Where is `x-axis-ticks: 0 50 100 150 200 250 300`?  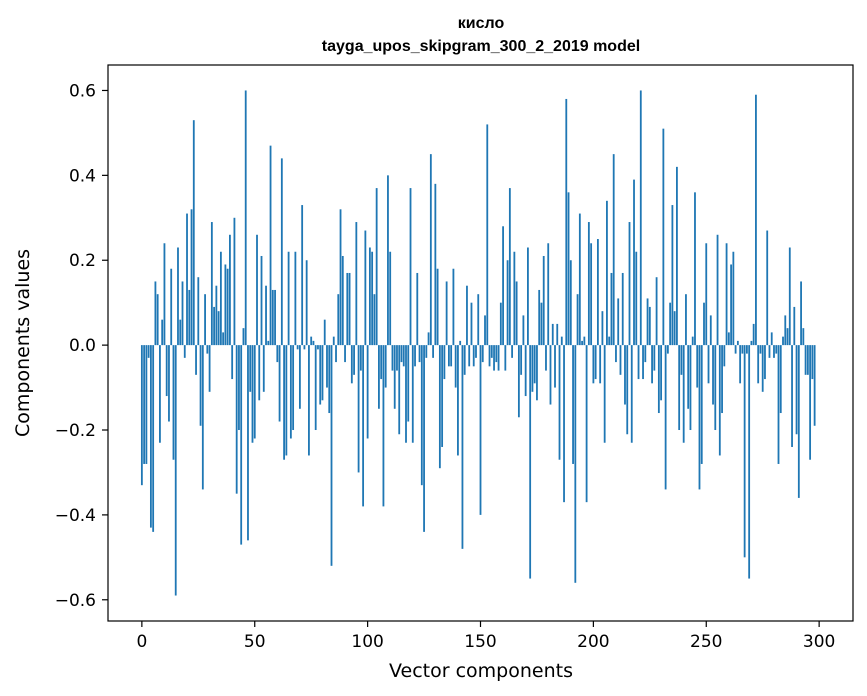
x-axis-ticks: 0 50 100 150 200 250 300 is located at coordinates (485, 636).